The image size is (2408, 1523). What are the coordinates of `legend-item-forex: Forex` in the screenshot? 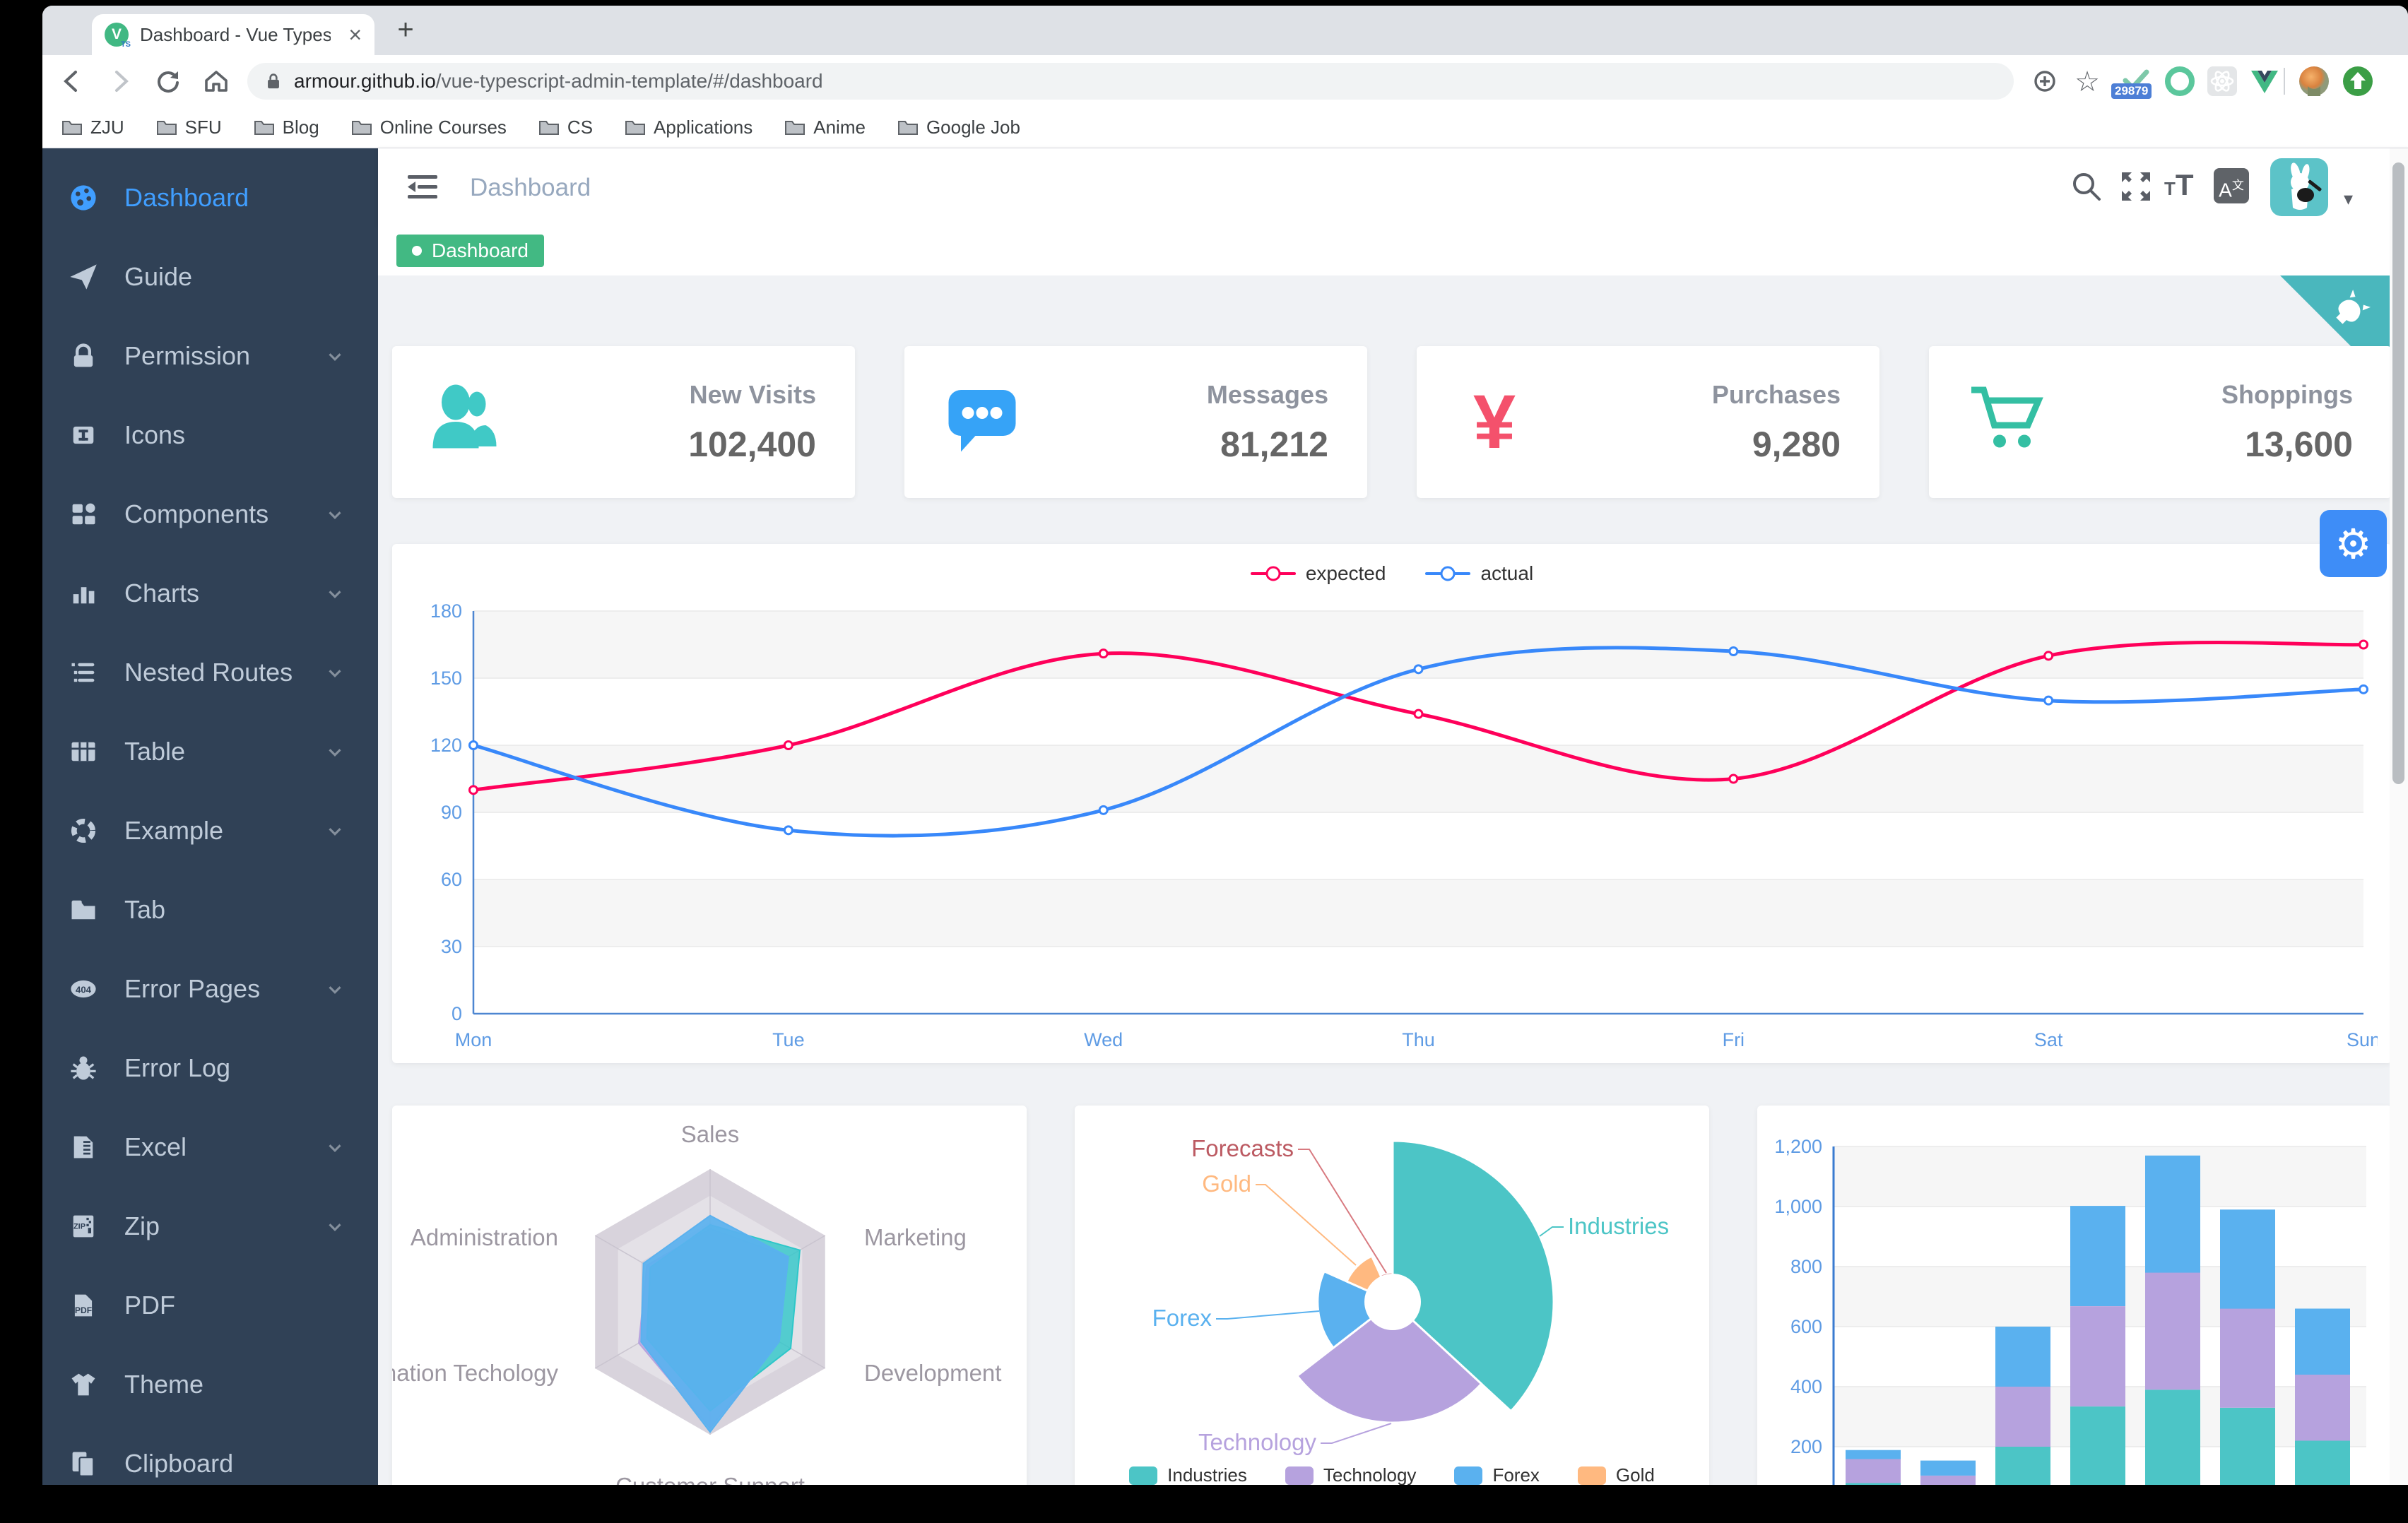 It's located at (1497, 1474).